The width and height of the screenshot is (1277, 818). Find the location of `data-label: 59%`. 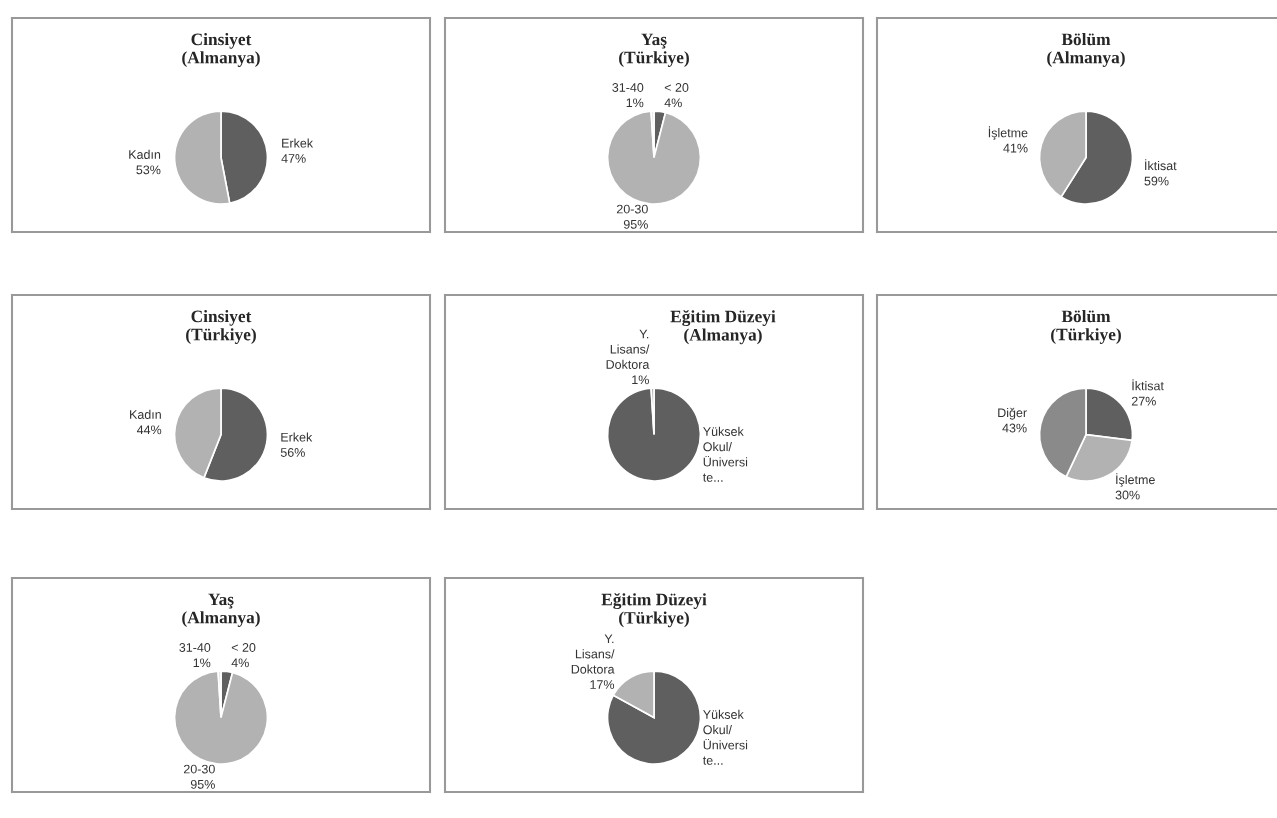

data-label: 59% is located at coordinates (1156, 181).